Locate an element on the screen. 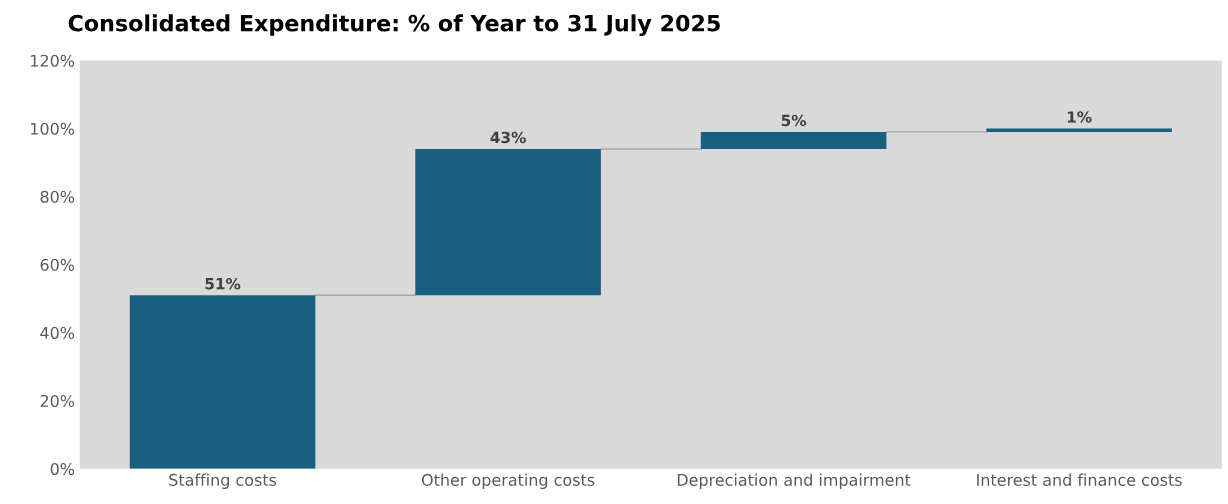 The height and width of the screenshot is (504, 1228). x-tick-label: Other operating costs is located at coordinates (508, 481).